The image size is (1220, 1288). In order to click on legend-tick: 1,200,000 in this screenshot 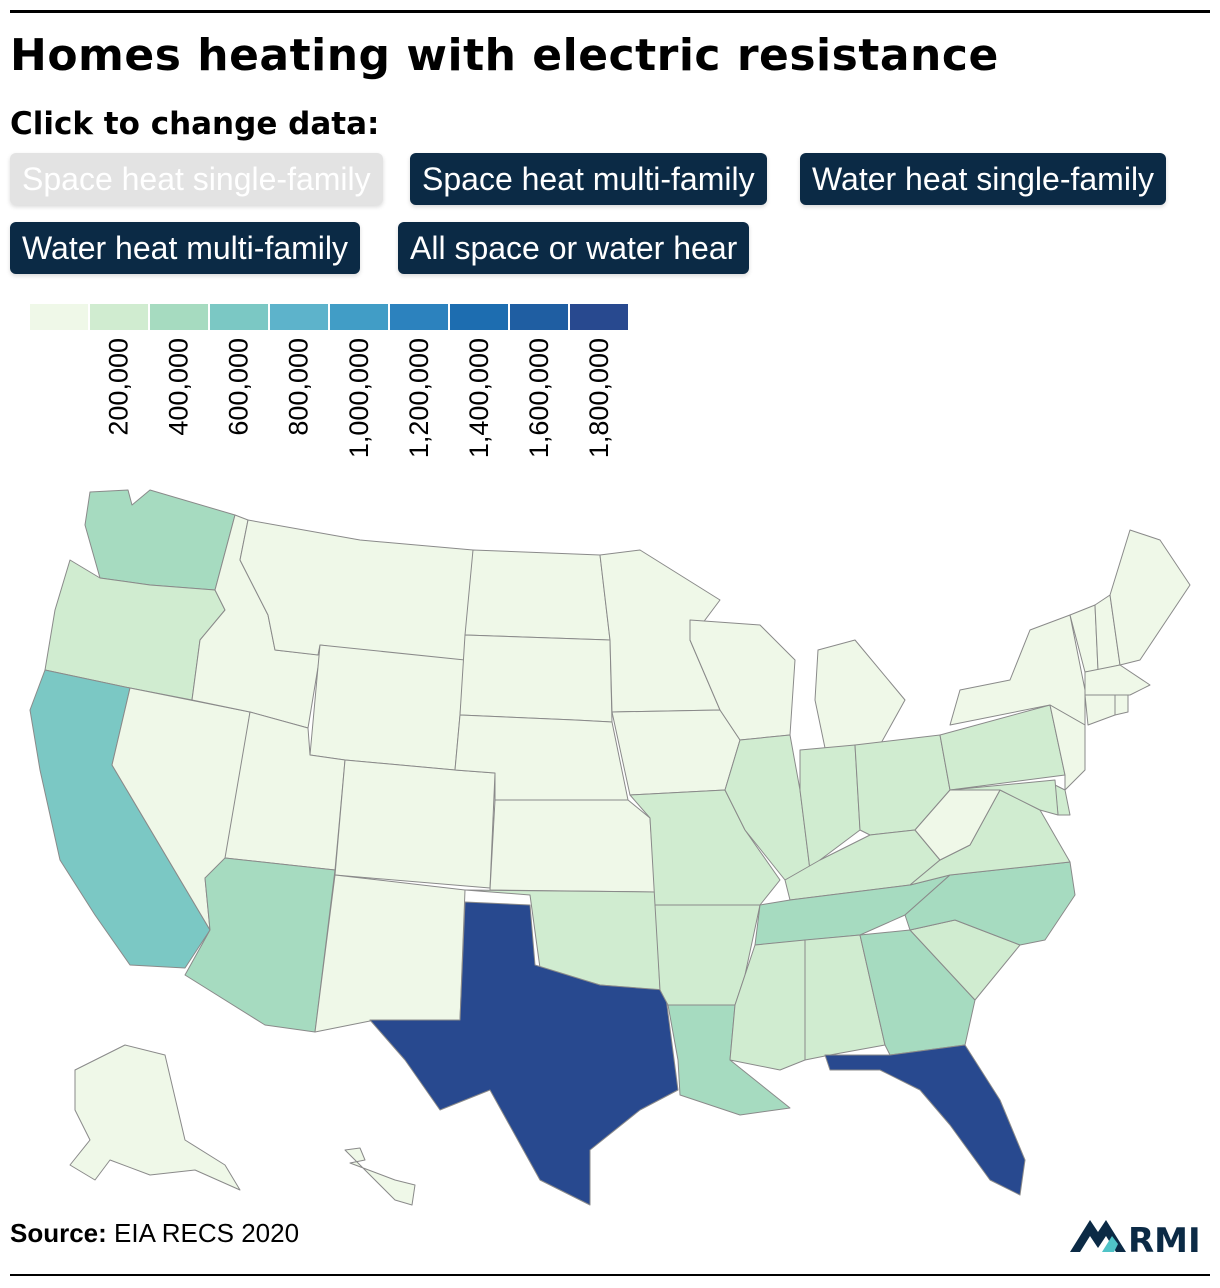, I will do `click(404, 408)`.